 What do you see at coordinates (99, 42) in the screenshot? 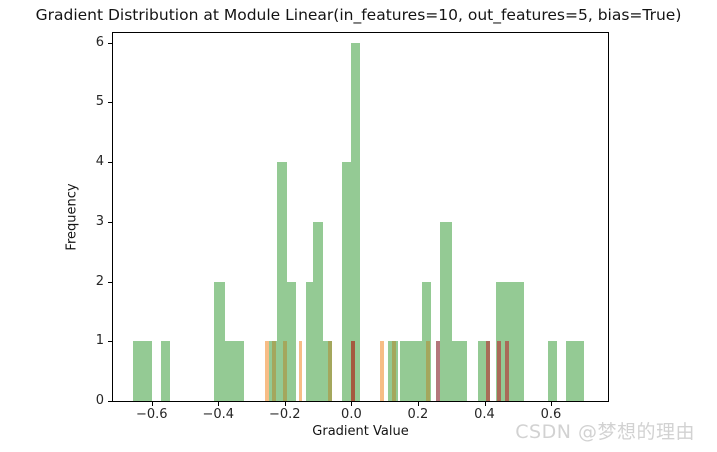
I see `y-tick-label: 6` at bounding box center [99, 42].